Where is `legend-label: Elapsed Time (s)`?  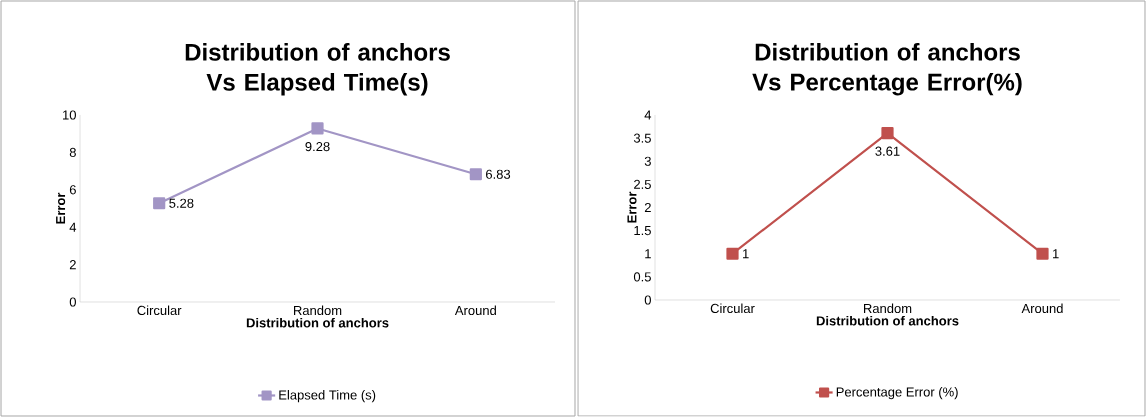
legend-label: Elapsed Time (s) is located at coordinates (327, 396).